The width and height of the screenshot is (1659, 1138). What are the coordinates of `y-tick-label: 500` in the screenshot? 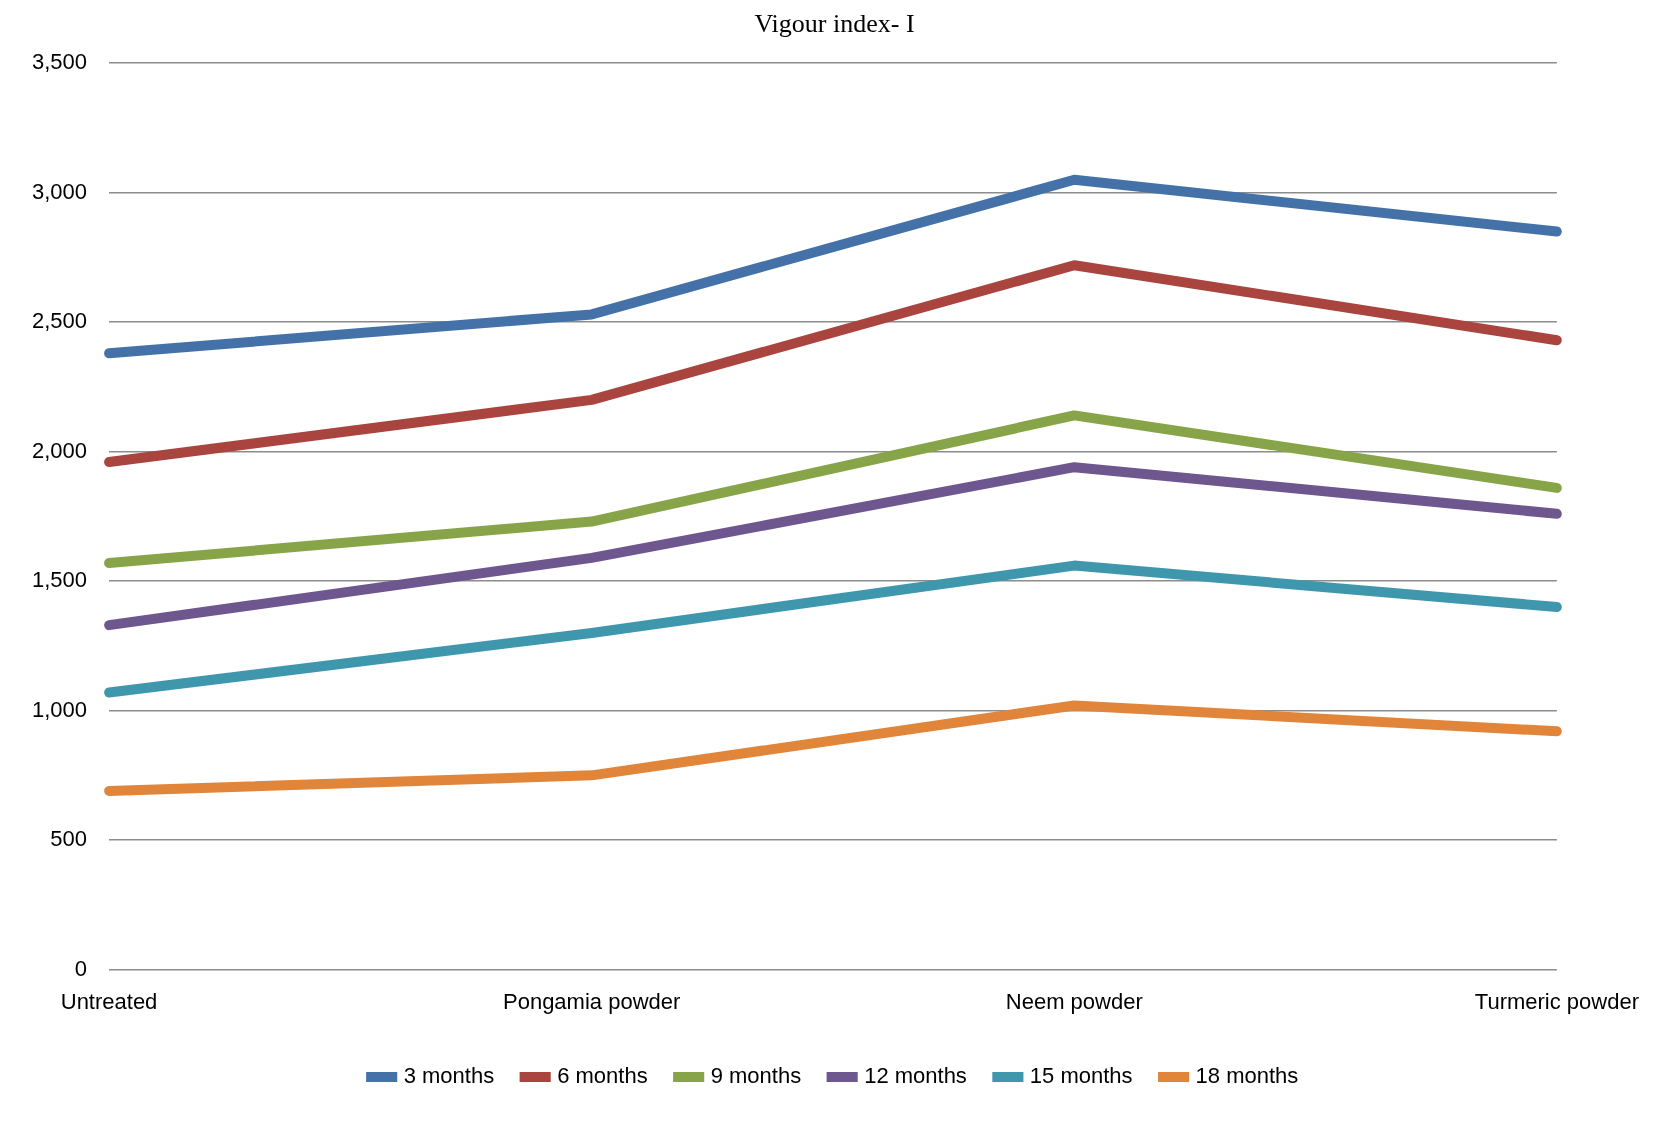 It's located at (69, 839).